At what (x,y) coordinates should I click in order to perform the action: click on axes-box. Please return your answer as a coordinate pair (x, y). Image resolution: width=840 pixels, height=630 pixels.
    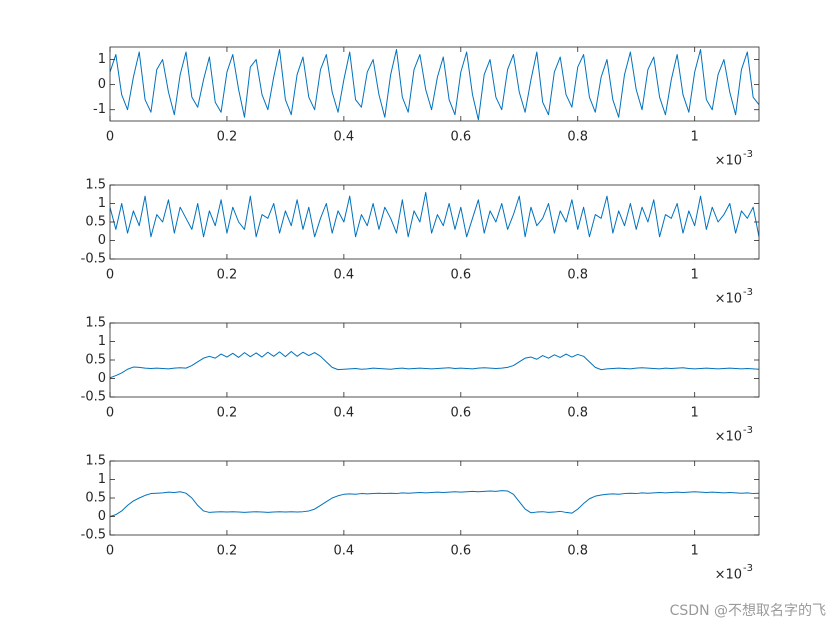
    Looking at the image, I should click on (434, 84).